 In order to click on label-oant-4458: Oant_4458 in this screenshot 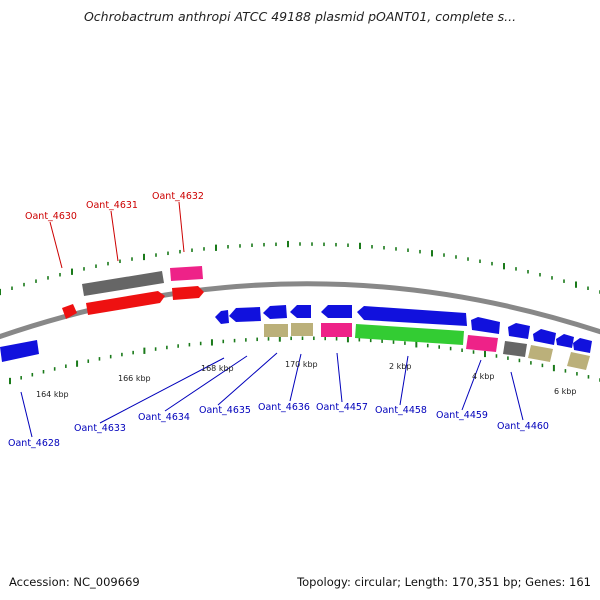, I will do `click(401, 410)`.